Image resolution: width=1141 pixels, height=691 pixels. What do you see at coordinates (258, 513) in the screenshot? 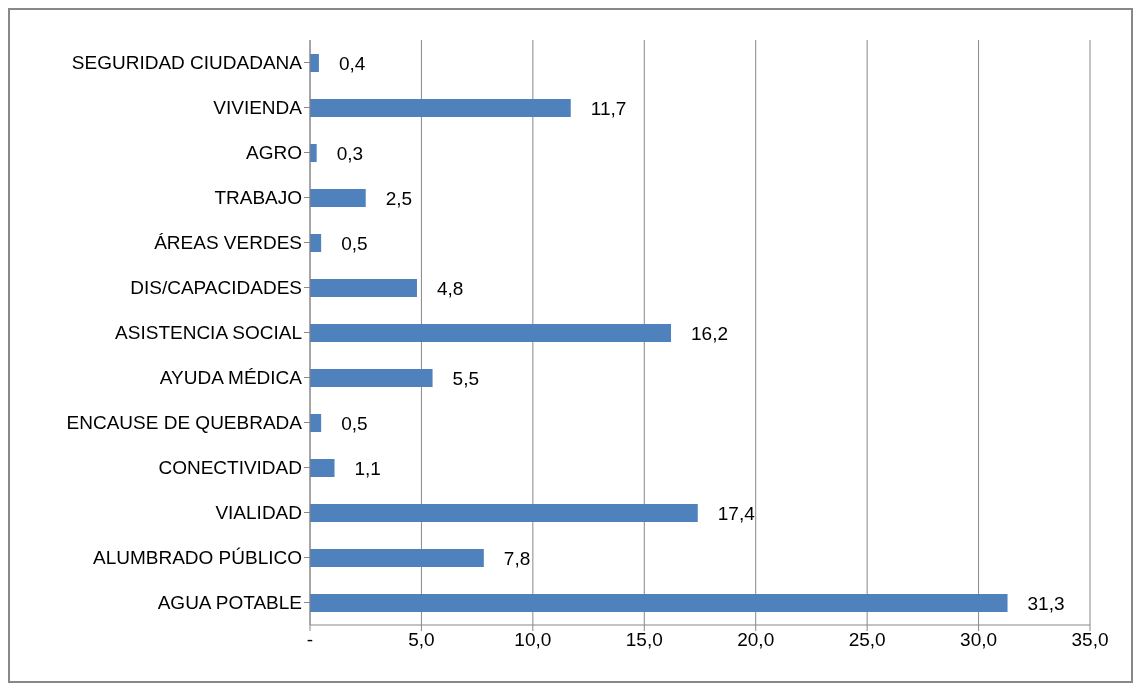
I see `y-tick-label: VIALIDAD` at bounding box center [258, 513].